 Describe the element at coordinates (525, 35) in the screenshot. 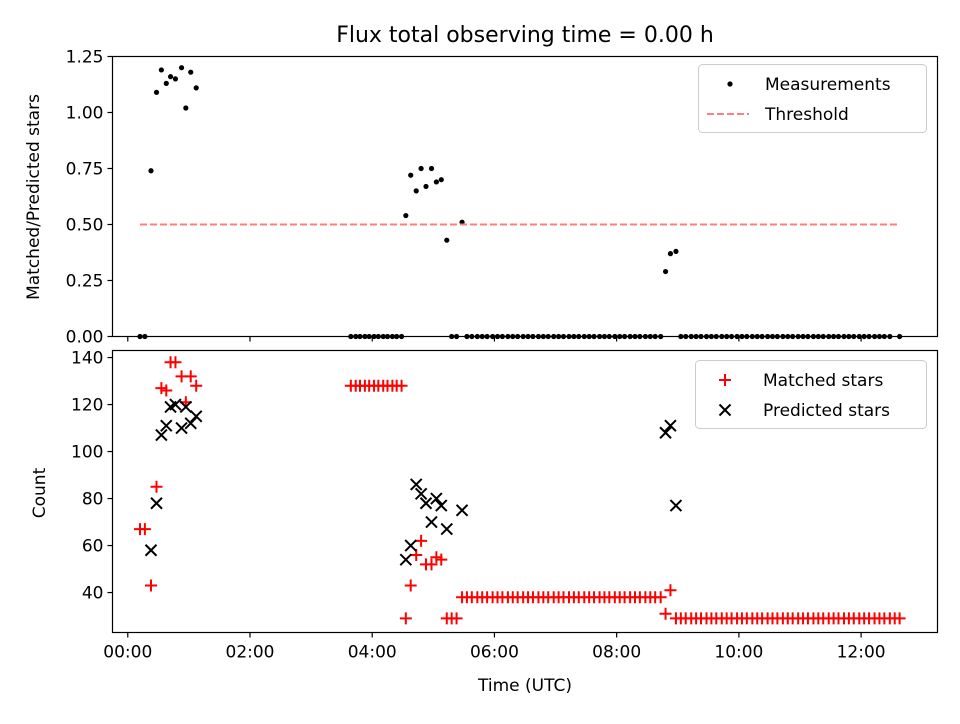

I see `chart-title: Flux total observing time = 0.00 h` at that location.